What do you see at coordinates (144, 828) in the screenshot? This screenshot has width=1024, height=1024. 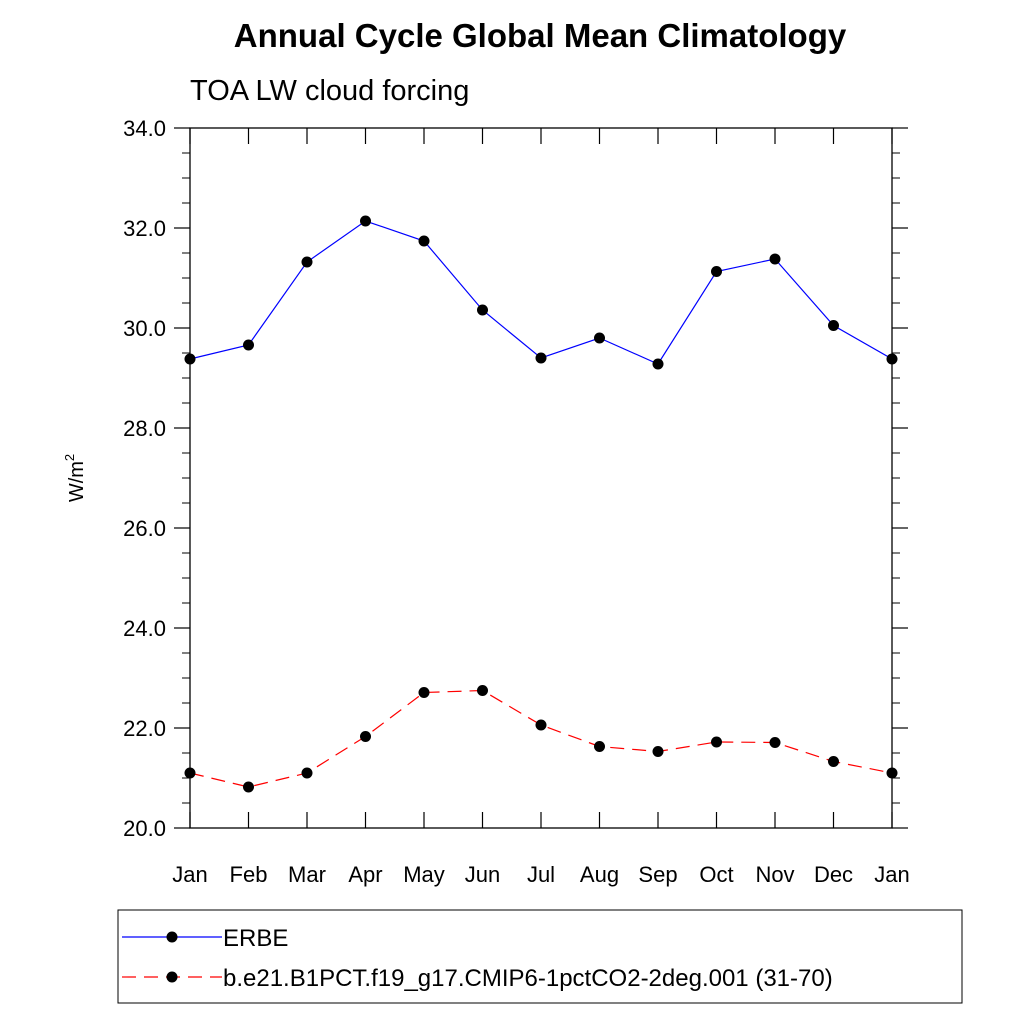 I see `y-tick-label: 20.0` at bounding box center [144, 828].